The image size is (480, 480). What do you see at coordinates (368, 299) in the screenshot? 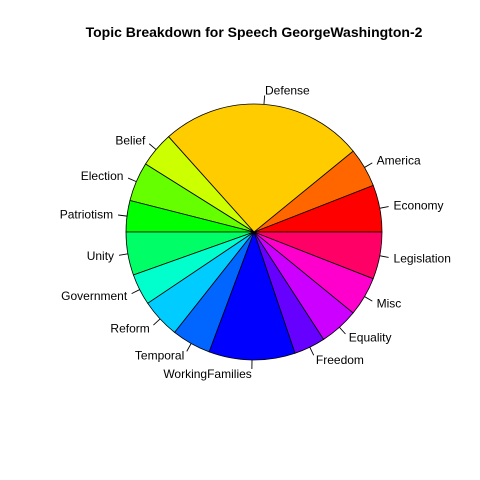
I see `leader-line-misc` at bounding box center [368, 299].